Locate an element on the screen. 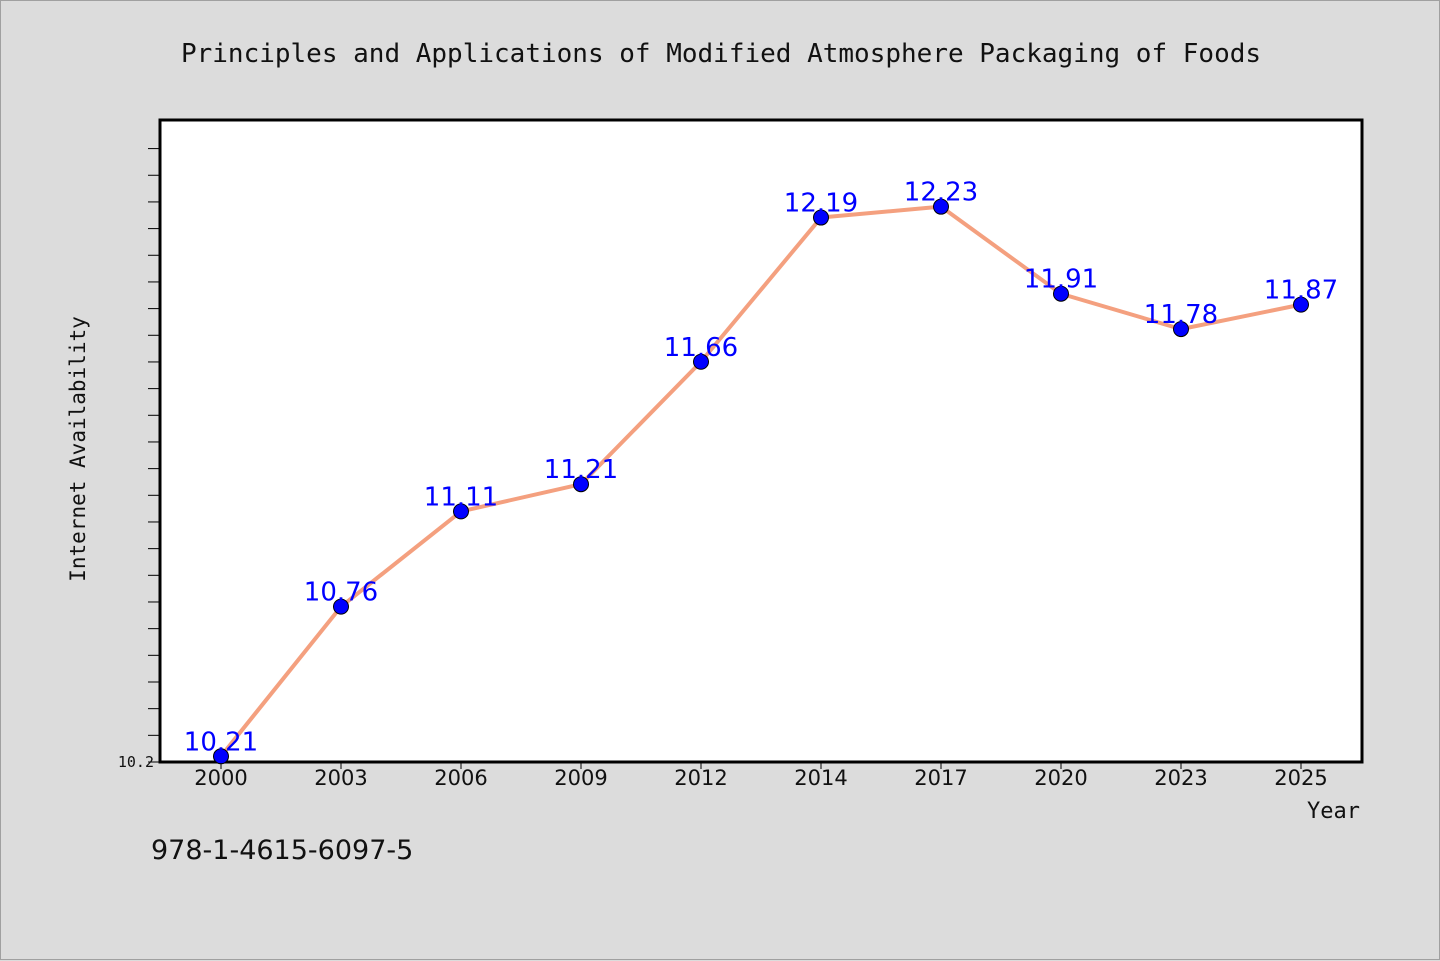  x-tick-label: 2006 is located at coordinates (460, 778).